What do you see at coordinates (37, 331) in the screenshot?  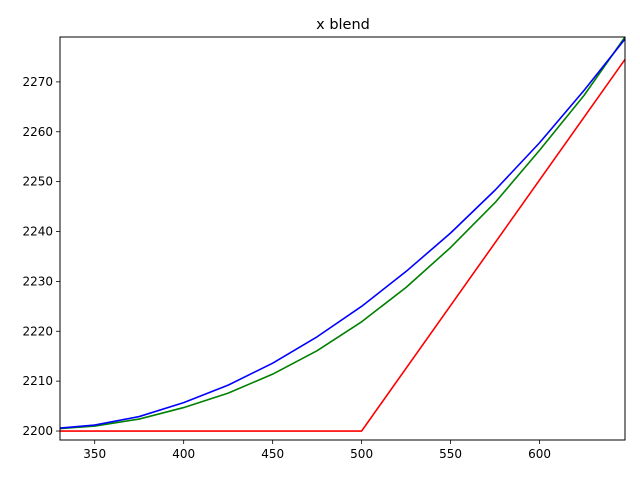 I see `y-tick-label: 2220` at bounding box center [37, 331].